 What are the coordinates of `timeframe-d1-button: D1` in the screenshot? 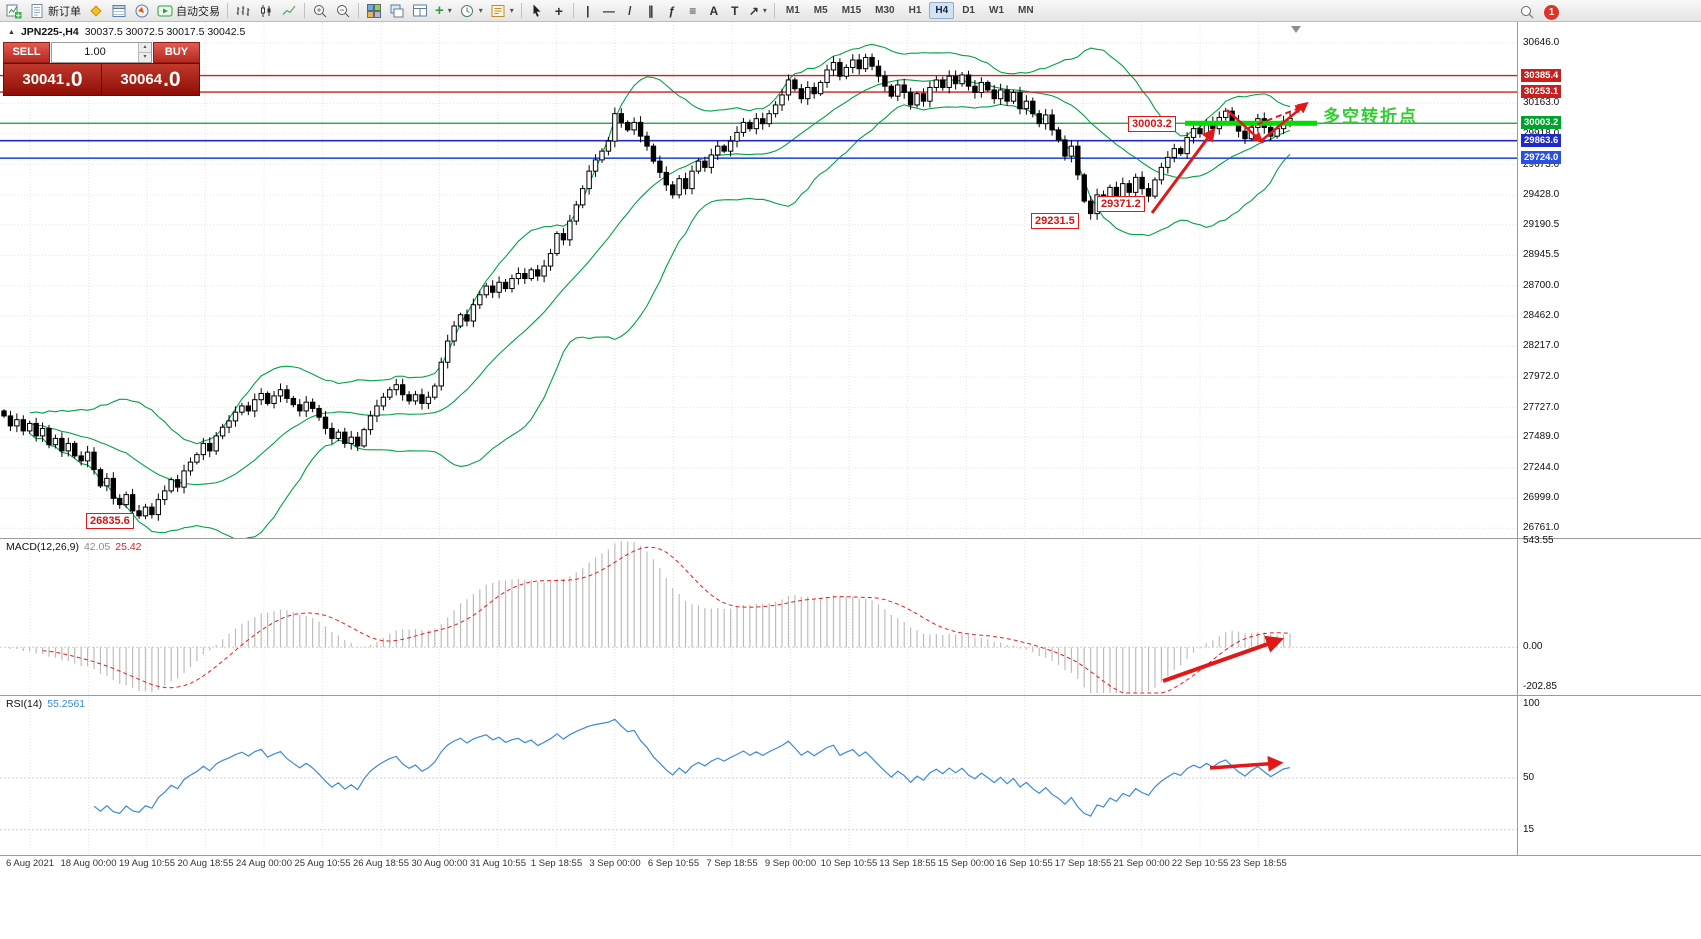 It's located at (968, 10).